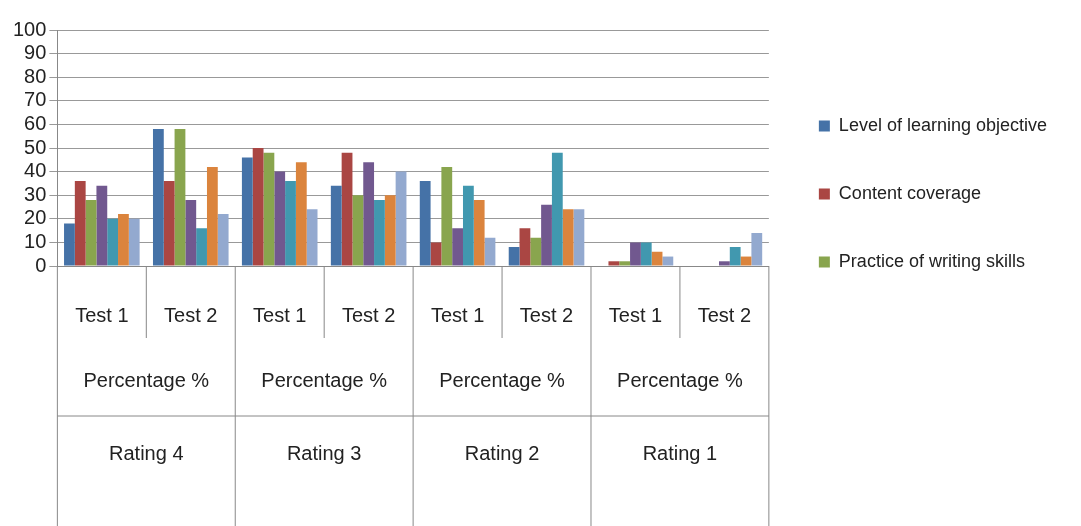 The height and width of the screenshot is (526, 1081). Describe the element at coordinates (41, 264) in the screenshot. I see `y-tick-label: 0` at that location.